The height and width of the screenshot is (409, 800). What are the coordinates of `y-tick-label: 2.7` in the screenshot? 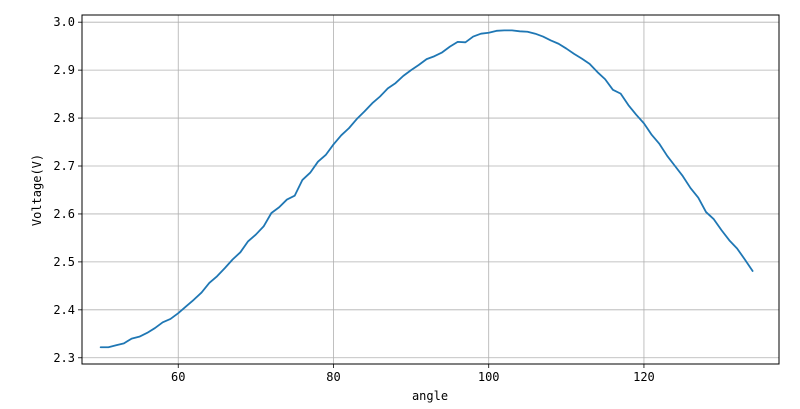 It's located at (64, 166).